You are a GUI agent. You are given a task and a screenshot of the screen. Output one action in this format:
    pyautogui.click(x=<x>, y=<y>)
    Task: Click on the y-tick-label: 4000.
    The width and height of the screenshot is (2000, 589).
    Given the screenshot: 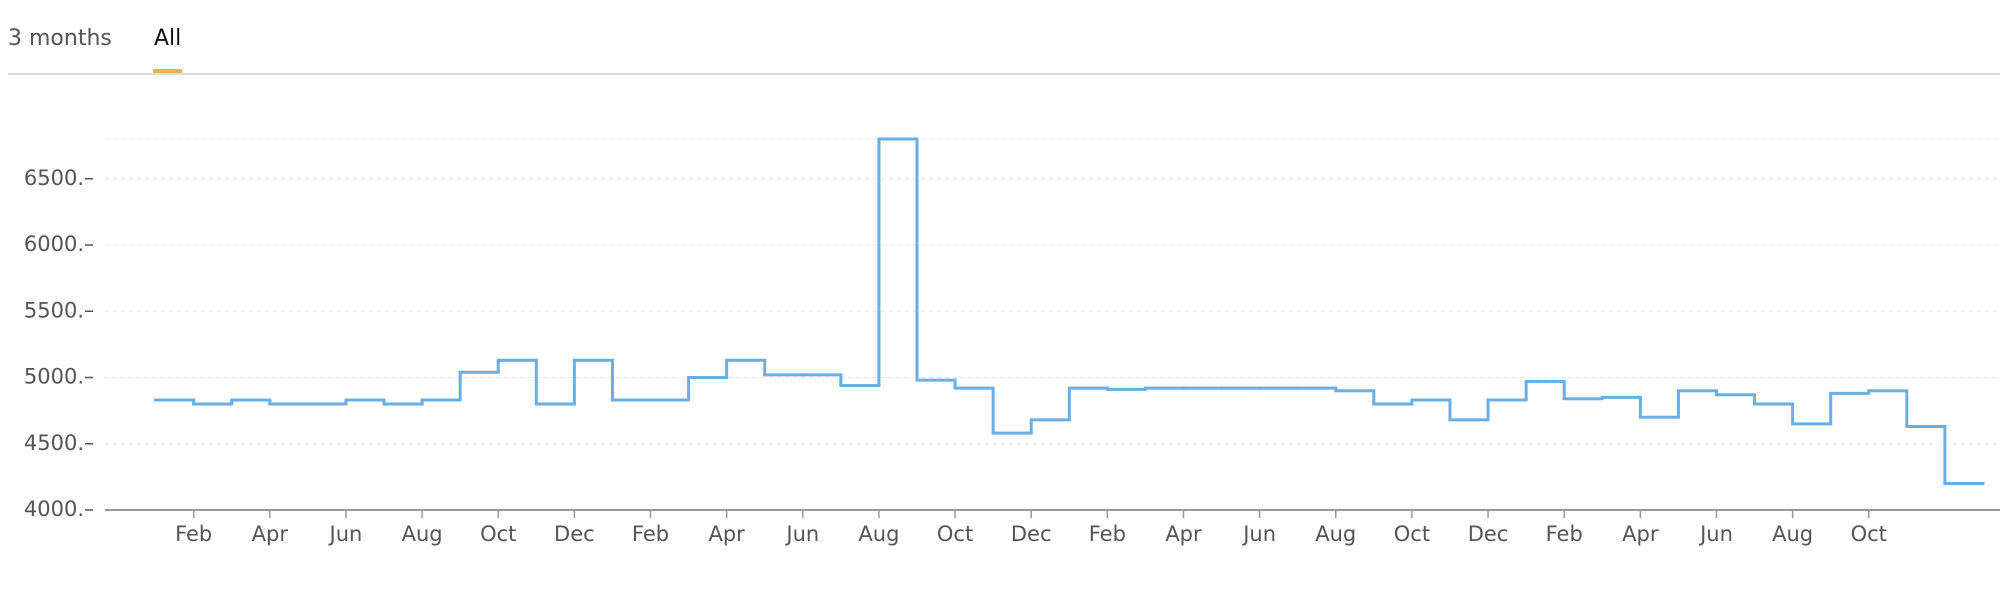 What is the action you would take?
    pyautogui.click(x=54, y=509)
    